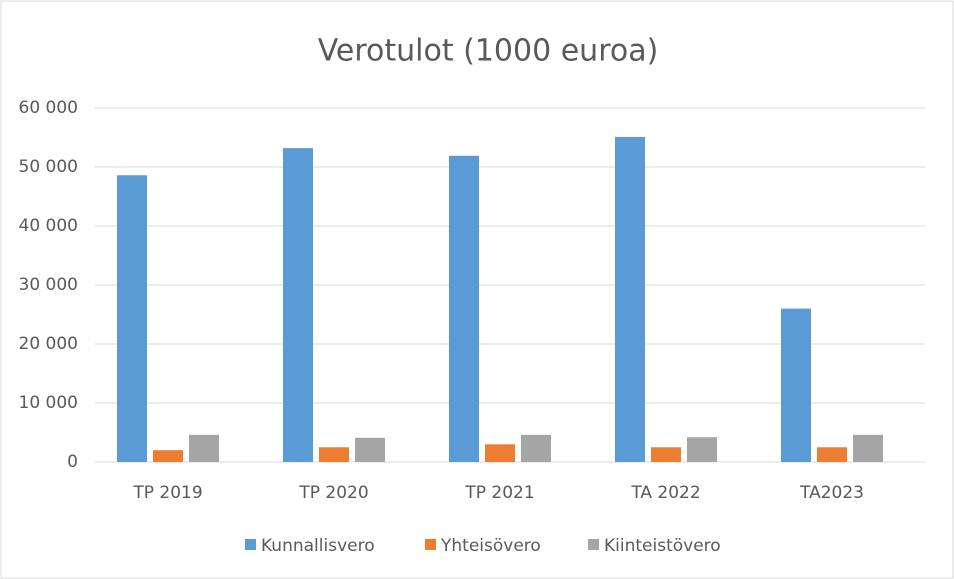 The image size is (954, 579). I want to click on y-tick-label: 50 000, so click(48, 167).